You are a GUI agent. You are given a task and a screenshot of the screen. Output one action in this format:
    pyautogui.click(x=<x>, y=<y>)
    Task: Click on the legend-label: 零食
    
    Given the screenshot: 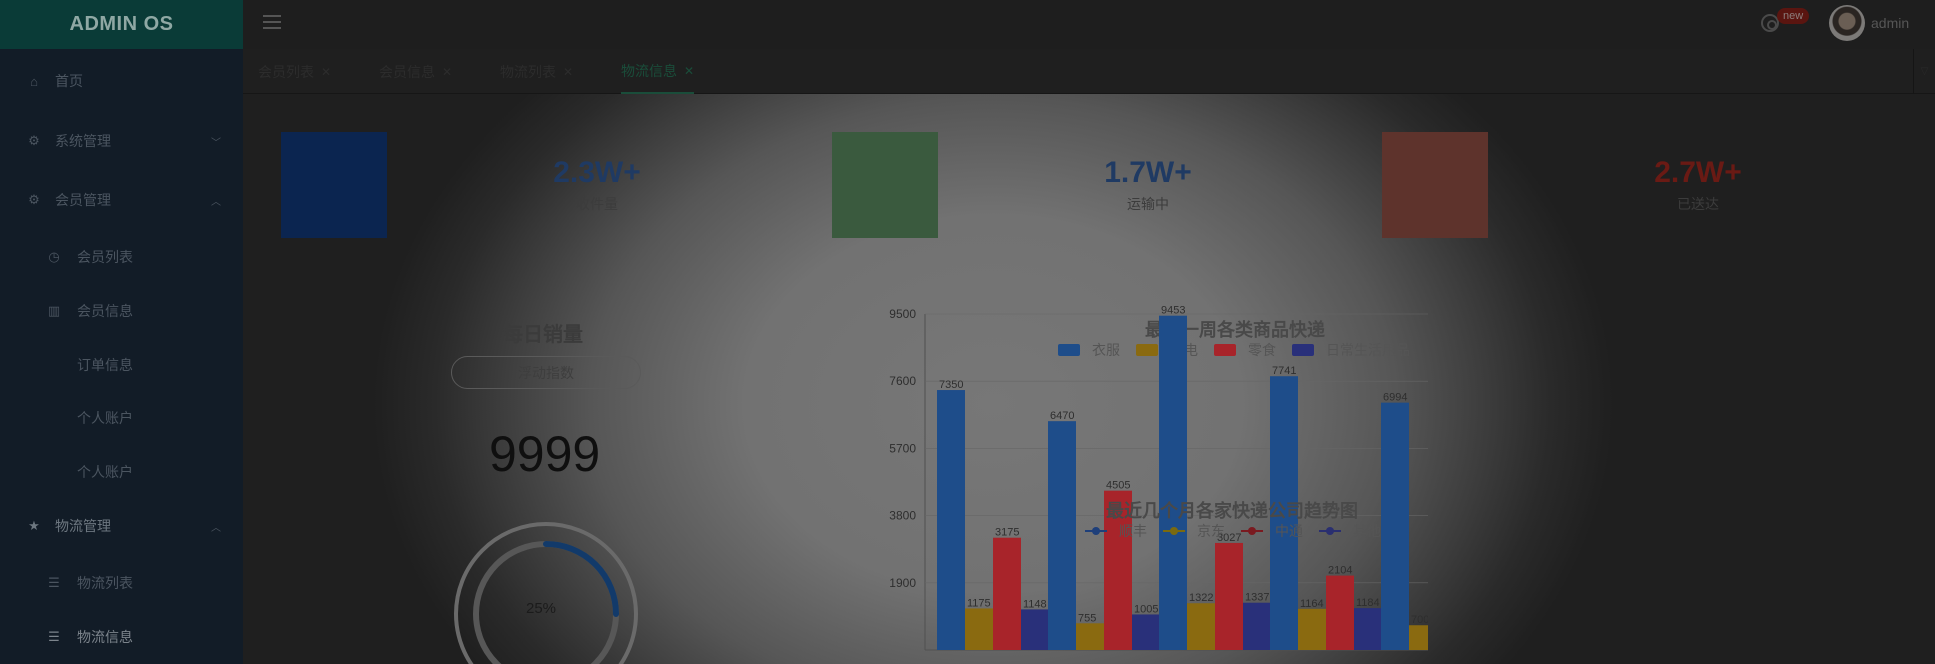 What is the action you would take?
    pyautogui.click(x=1262, y=350)
    